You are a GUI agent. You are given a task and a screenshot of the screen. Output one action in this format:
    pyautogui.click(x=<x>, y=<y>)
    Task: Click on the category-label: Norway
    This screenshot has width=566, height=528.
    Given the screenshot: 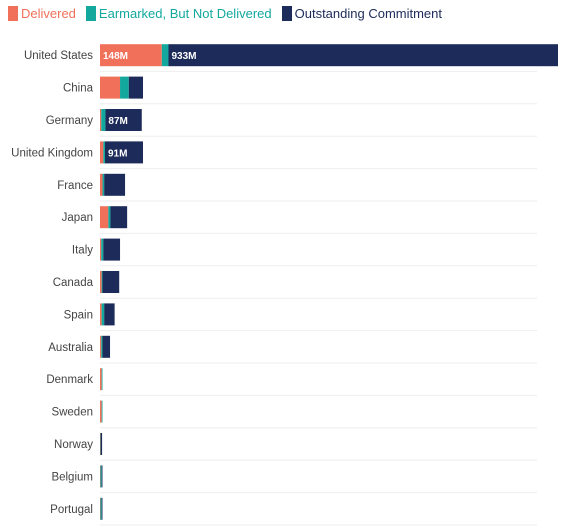 What is the action you would take?
    pyautogui.click(x=73, y=445)
    